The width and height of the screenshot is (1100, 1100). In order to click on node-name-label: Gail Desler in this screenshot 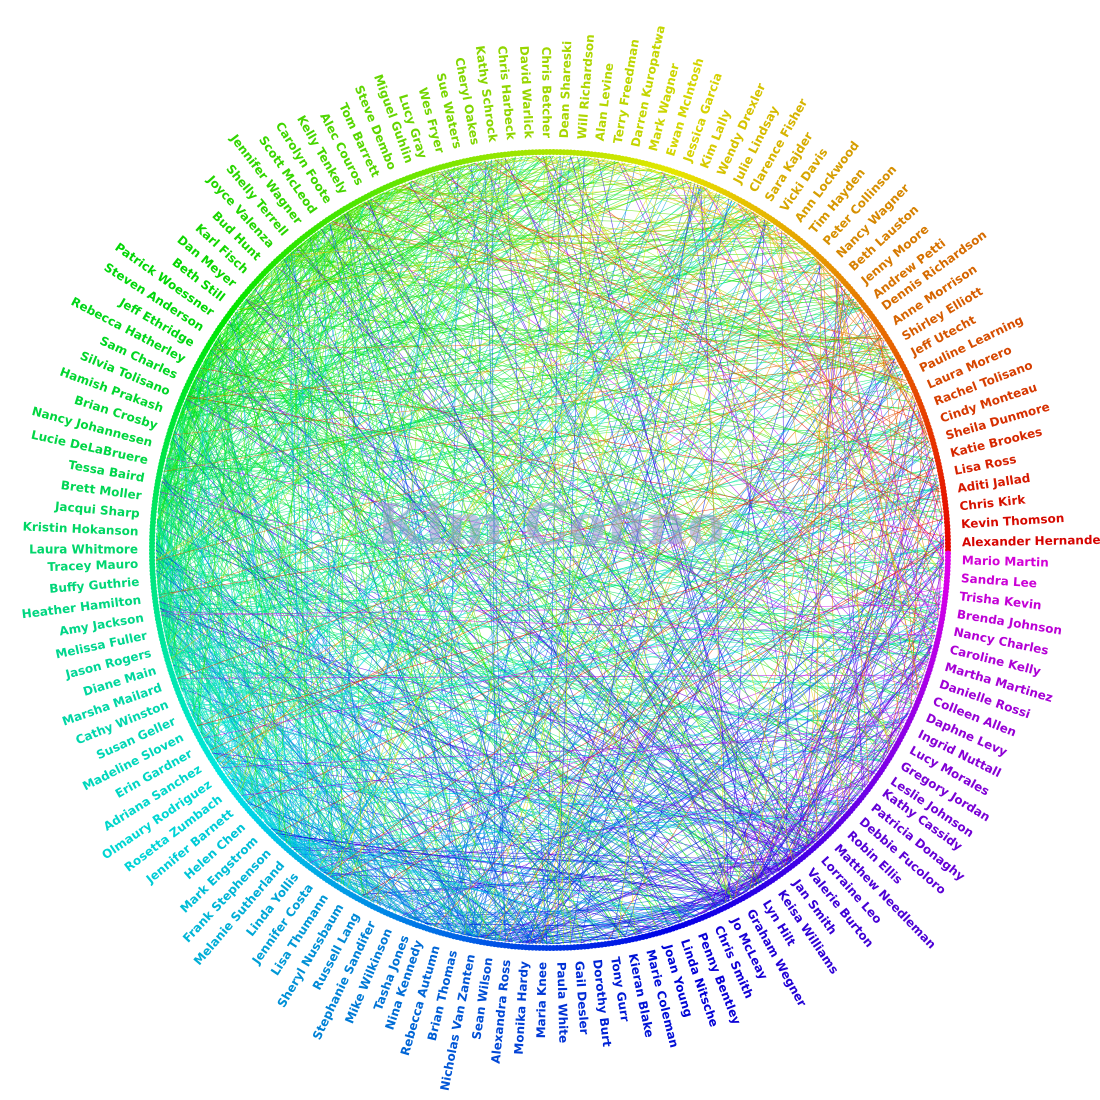, I will do `click(581, 997)`.